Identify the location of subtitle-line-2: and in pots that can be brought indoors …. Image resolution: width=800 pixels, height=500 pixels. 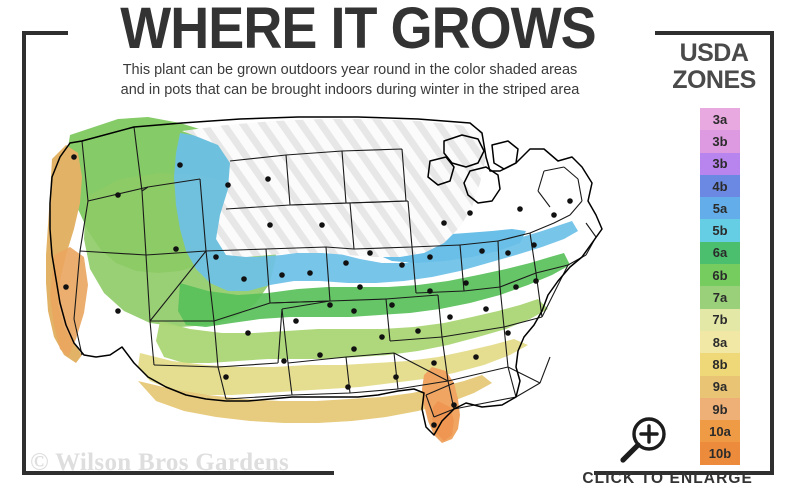
(350, 90).